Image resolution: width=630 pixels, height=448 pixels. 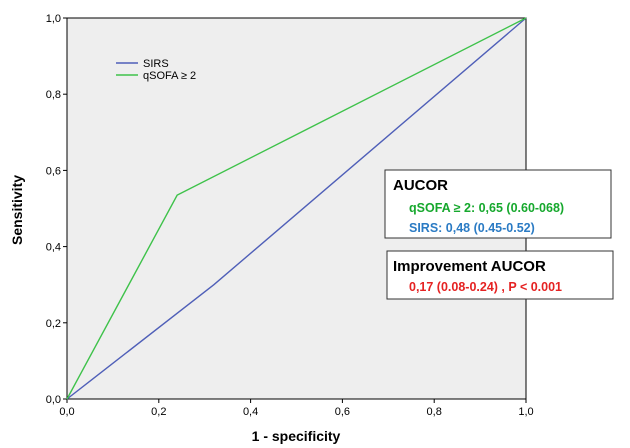 What do you see at coordinates (434, 412) in the screenshot?
I see `x-tick-label: 0,8` at bounding box center [434, 412].